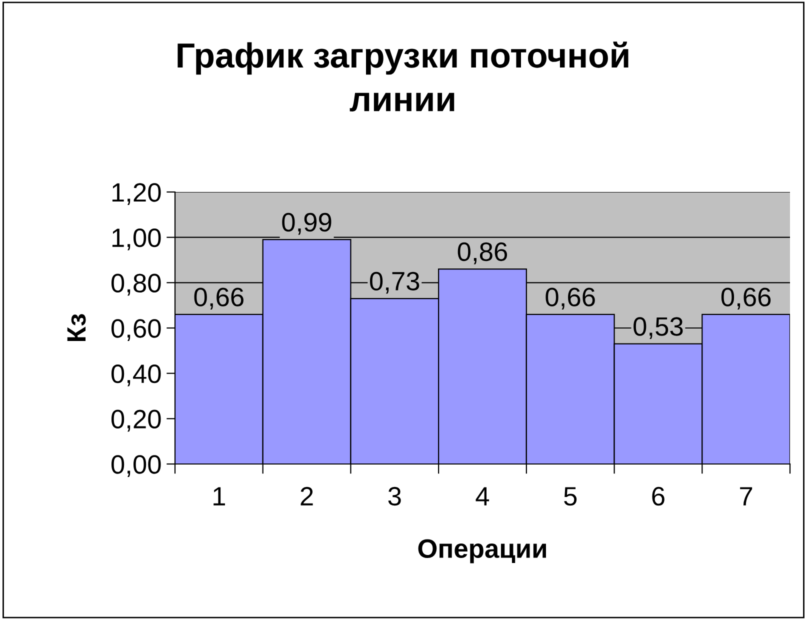 This screenshot has width=807, height=620. Describe the element at coordinates (658, 328) in the screenshot. I see `data-label: 0,53` at that location.